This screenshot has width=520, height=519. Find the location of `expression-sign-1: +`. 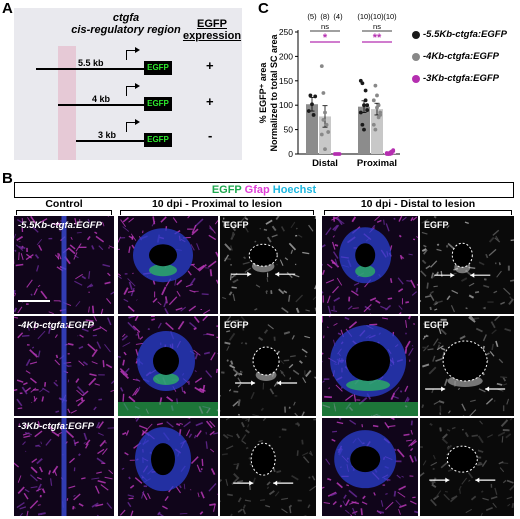

expression-sign-1: + is located at coordinates (210, 65).